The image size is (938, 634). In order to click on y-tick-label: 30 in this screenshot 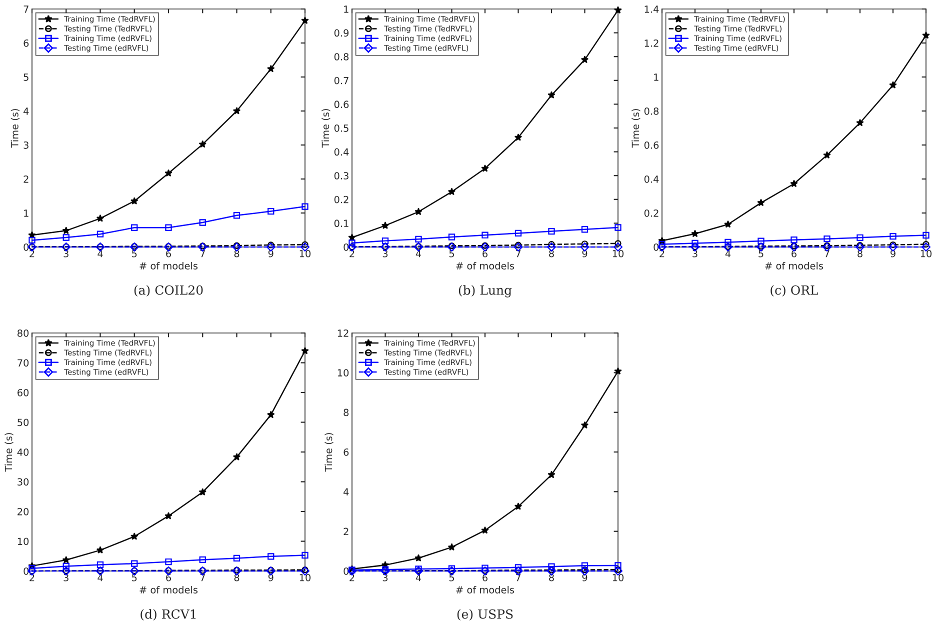, I will do `click(23, 482)`.